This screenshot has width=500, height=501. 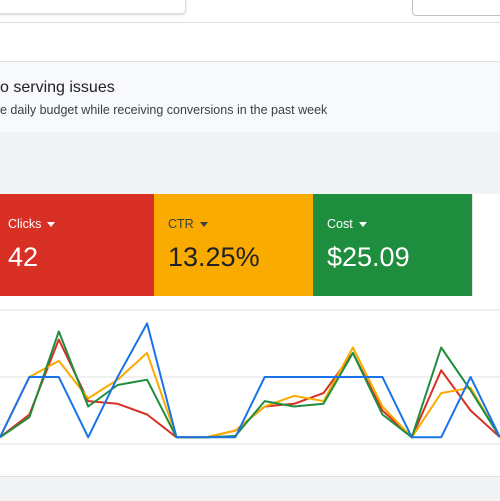 What do you see at coordinates (486, 245) in the screenshot?
I see `metric-tile-add` at bounding box center [486, 245].